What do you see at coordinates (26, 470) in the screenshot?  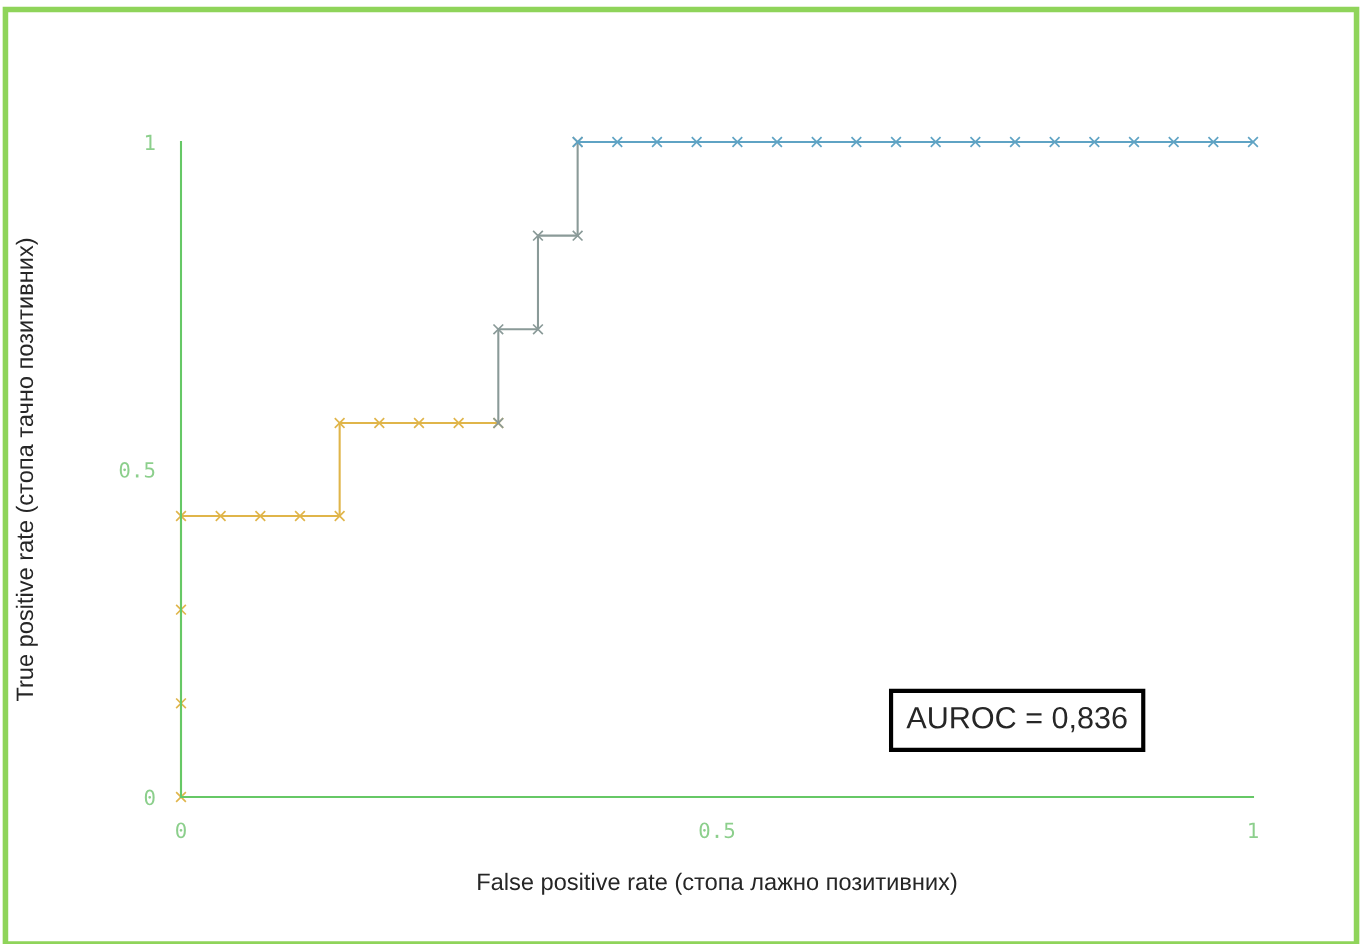 I see `y-axis-title: True positive rate (стопа тачно позитивних)` at bounding box center [26, 470].